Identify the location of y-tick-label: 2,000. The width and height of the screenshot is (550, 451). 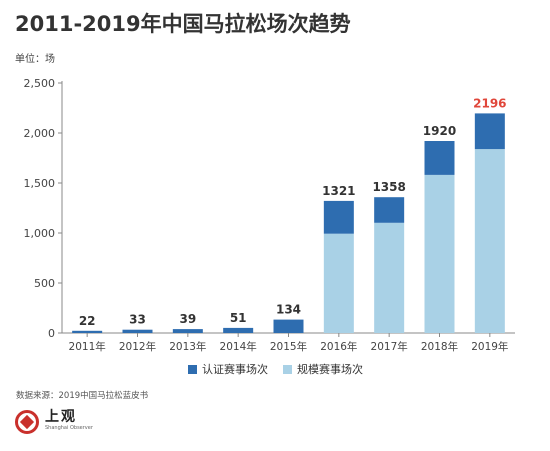
(40, 133).